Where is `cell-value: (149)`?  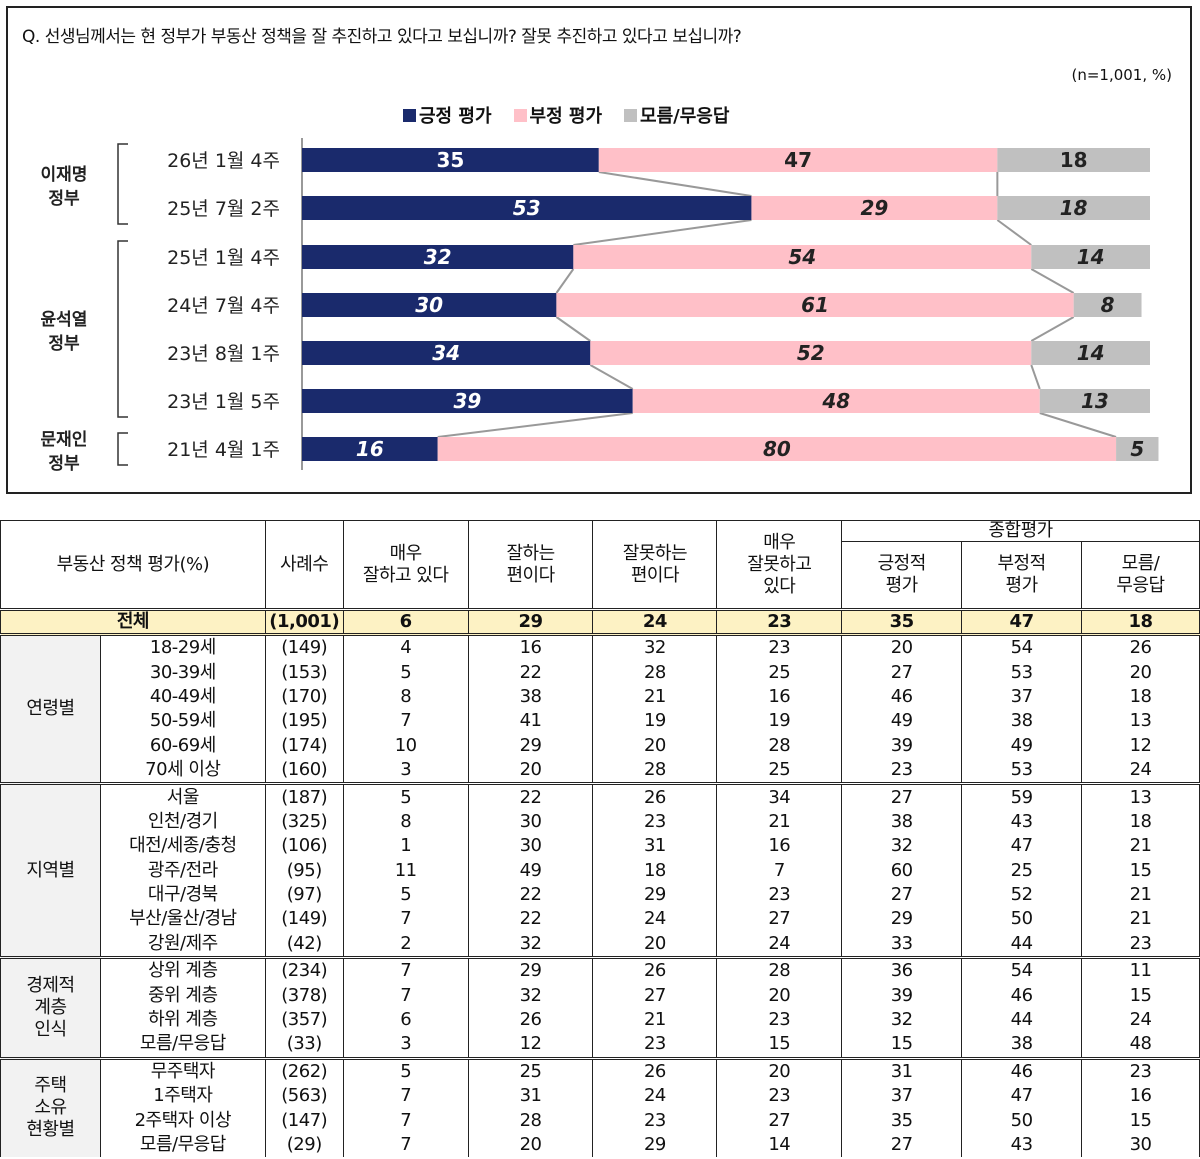 cell-value: (149) is located at coordinates (304, 919).